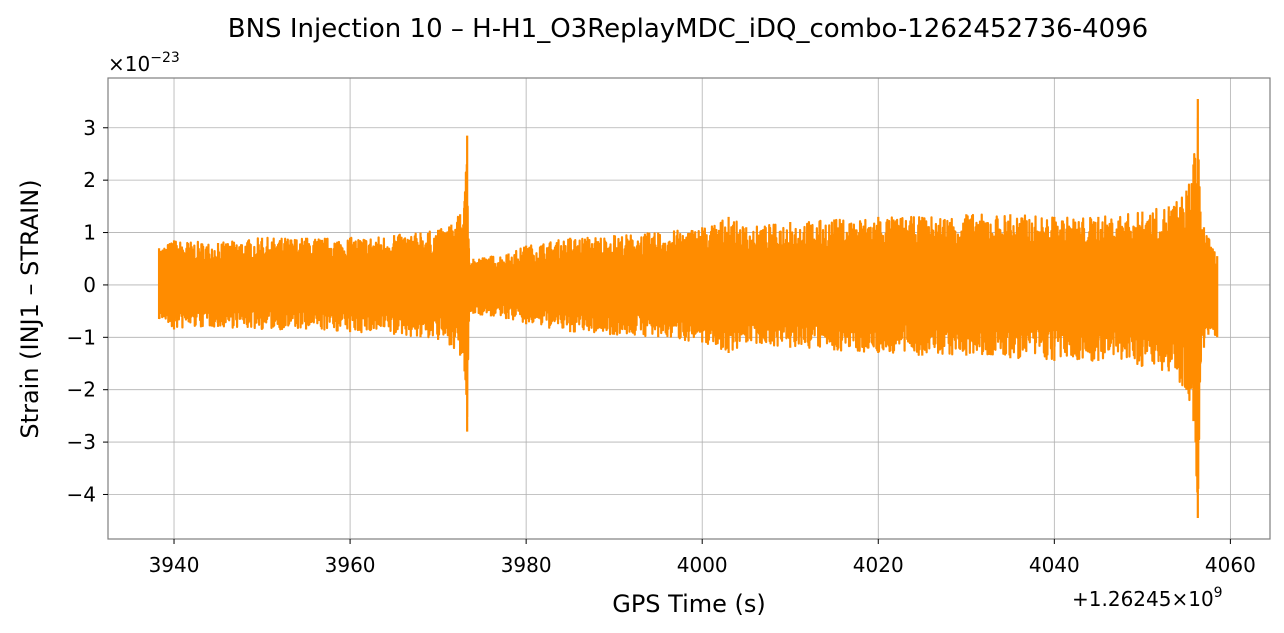 The height and width of the screenshot is (633, 1284). I want to click on y-tick-label: −1, so click(81, 337).